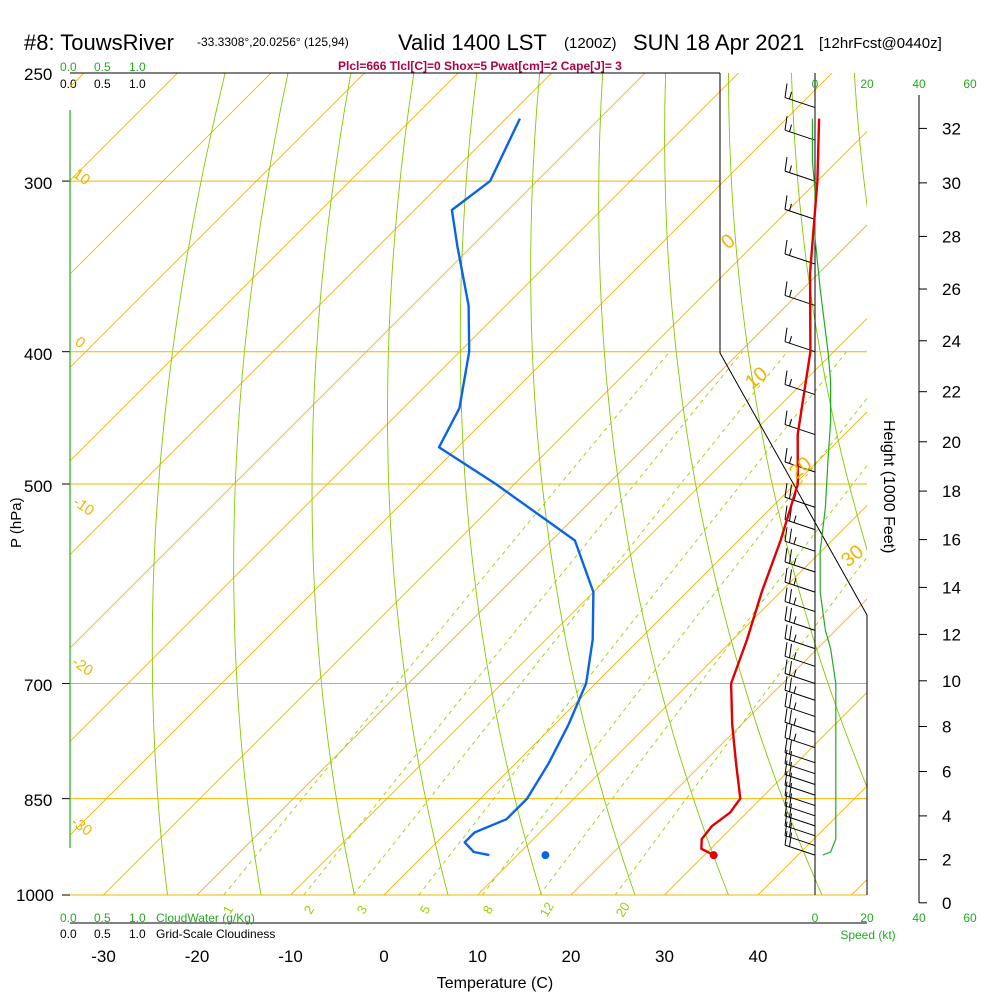 The image size is (1000, 1000). I want to click on pressure-tick-label: 850, so click(38, 800).